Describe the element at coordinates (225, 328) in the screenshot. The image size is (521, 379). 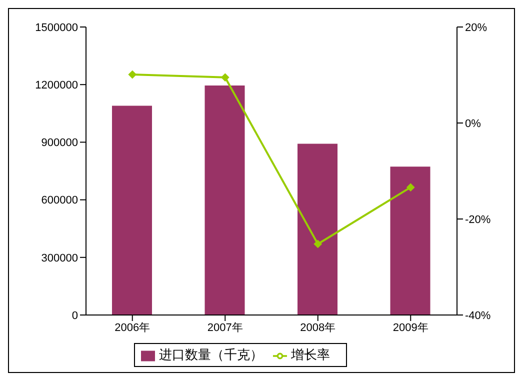
I see `x-tick-label: 2007年` at that location.